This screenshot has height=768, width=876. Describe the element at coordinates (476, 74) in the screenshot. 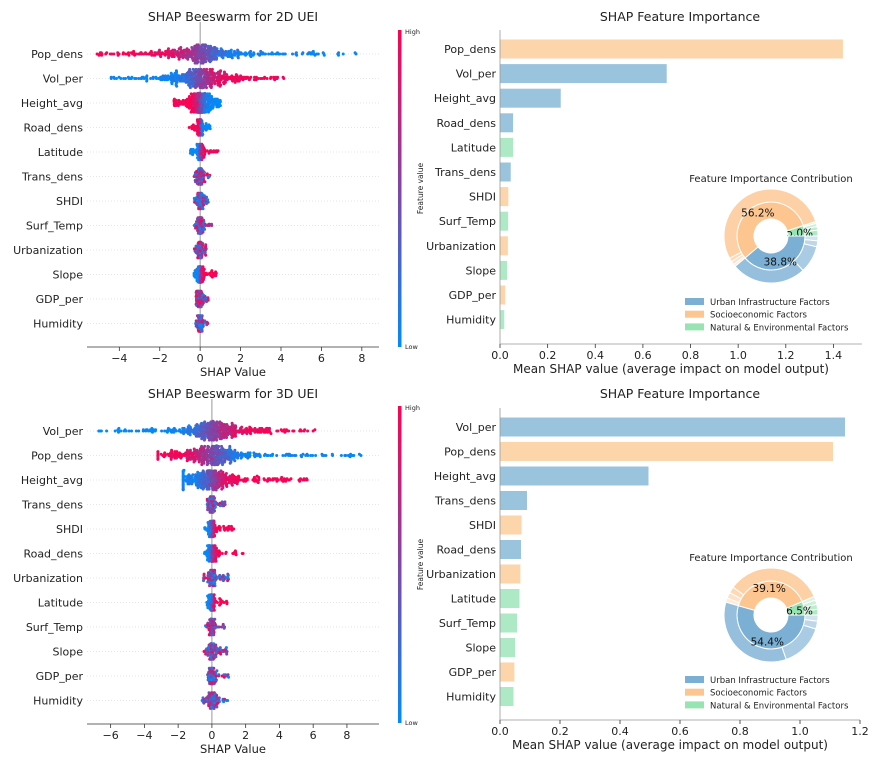

I see `category-label: Vol_per` at that location.